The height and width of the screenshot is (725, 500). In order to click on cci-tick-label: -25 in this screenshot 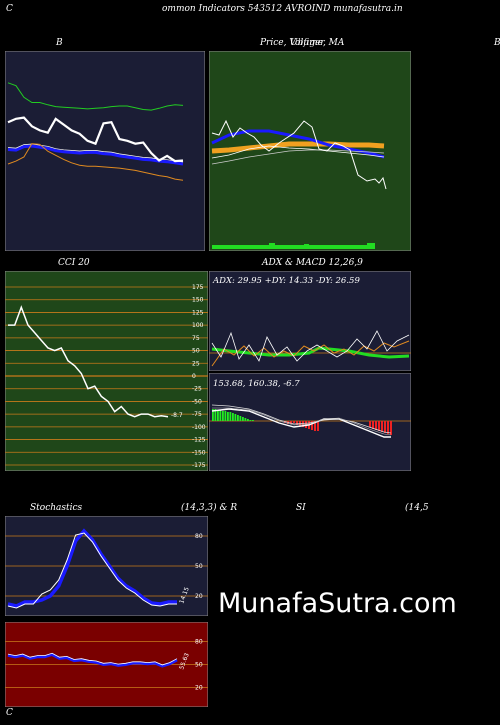, I will do `click(197, 389)`.